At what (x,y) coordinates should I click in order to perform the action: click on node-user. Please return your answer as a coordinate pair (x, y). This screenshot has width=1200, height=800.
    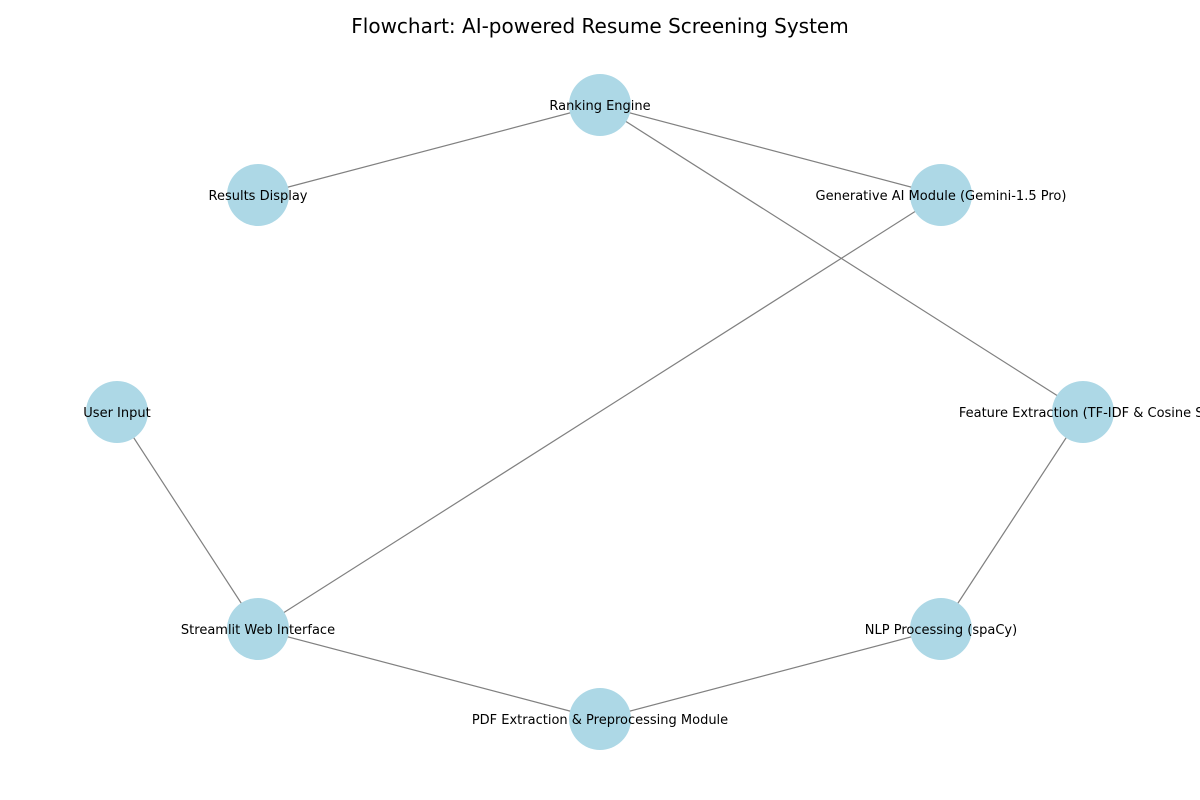
    Looking at the image, I should click on (117, 412).